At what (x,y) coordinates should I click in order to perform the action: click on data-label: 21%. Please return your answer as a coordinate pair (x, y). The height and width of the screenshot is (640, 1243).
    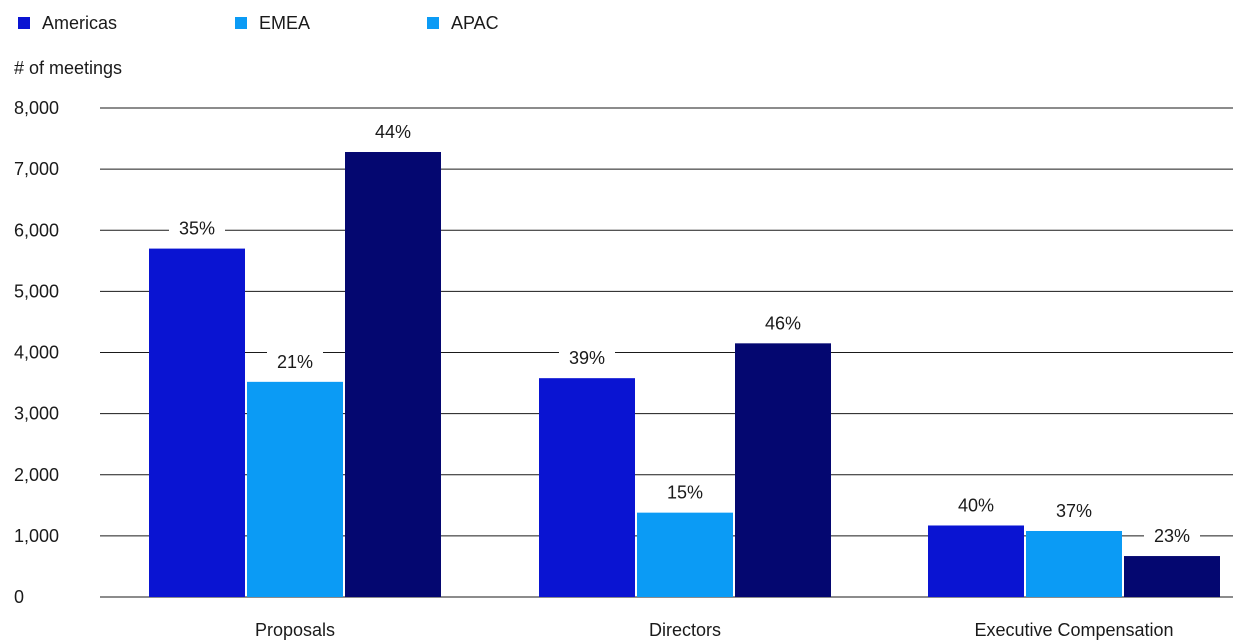
    Looking at the image, I should click on (295, 362).